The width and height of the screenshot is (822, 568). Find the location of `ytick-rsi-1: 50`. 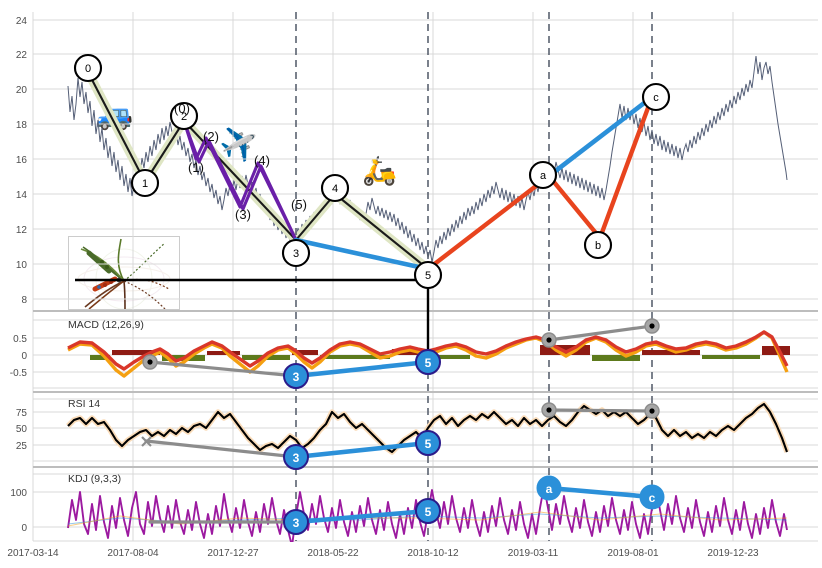

ytick-rsi-1: 50 is located at coordinates (22, 429).